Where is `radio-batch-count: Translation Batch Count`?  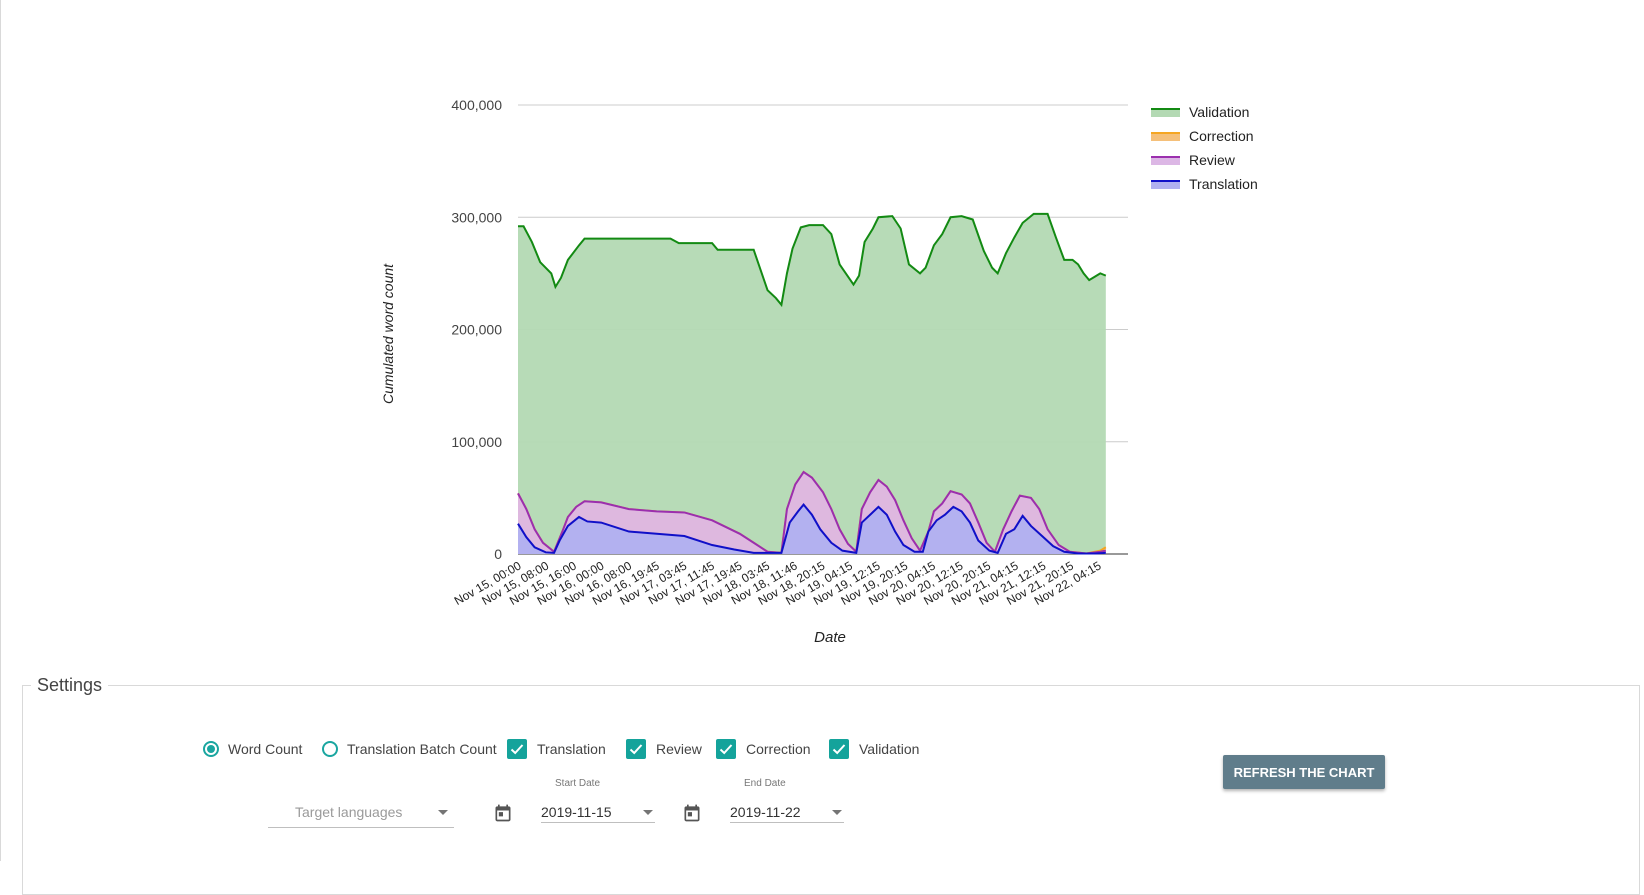 radio-batch-count: Translation Batch Count is located at coordinates (409, 749).